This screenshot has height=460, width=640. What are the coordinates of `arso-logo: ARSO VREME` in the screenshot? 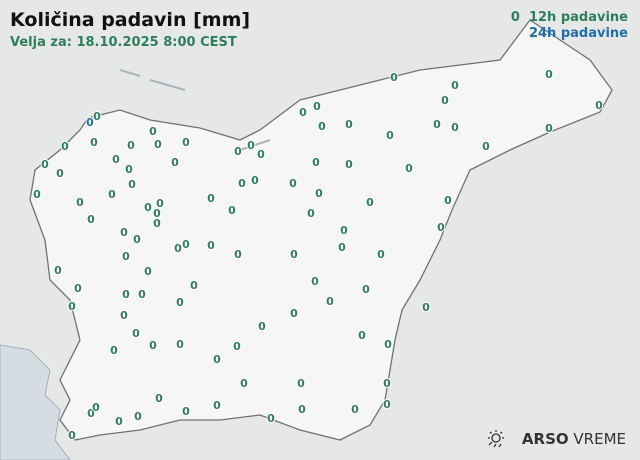 It's located at (556, 439).